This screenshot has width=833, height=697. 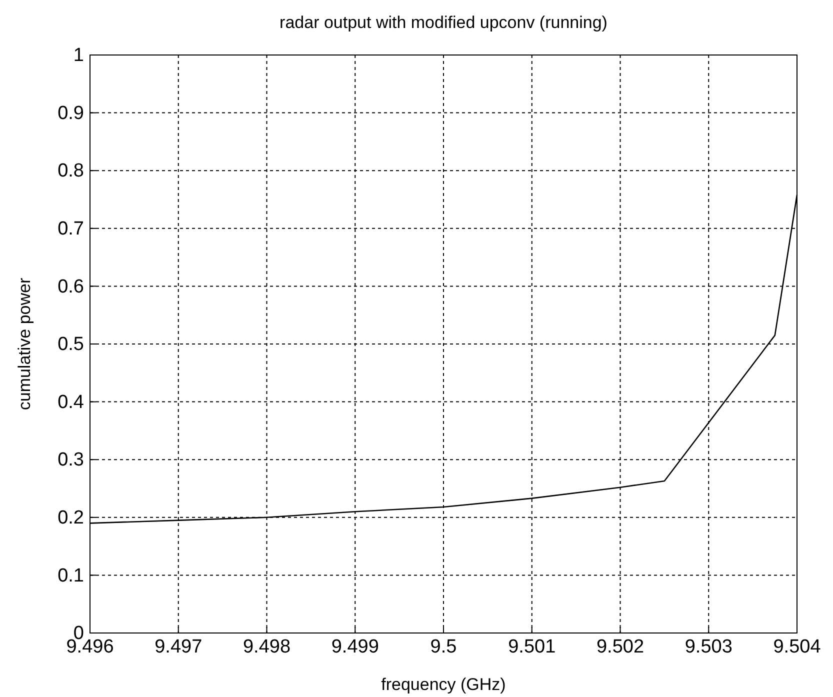 I want to click on x-tick-label: 9.504, so click(x=797, y=647).